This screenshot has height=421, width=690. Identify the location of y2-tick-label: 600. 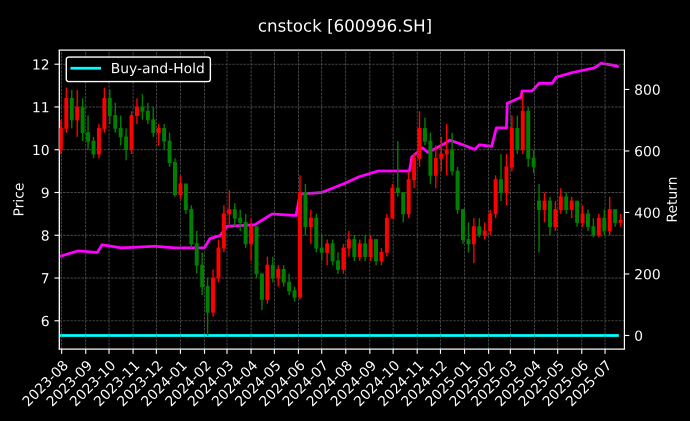
(647, 151).